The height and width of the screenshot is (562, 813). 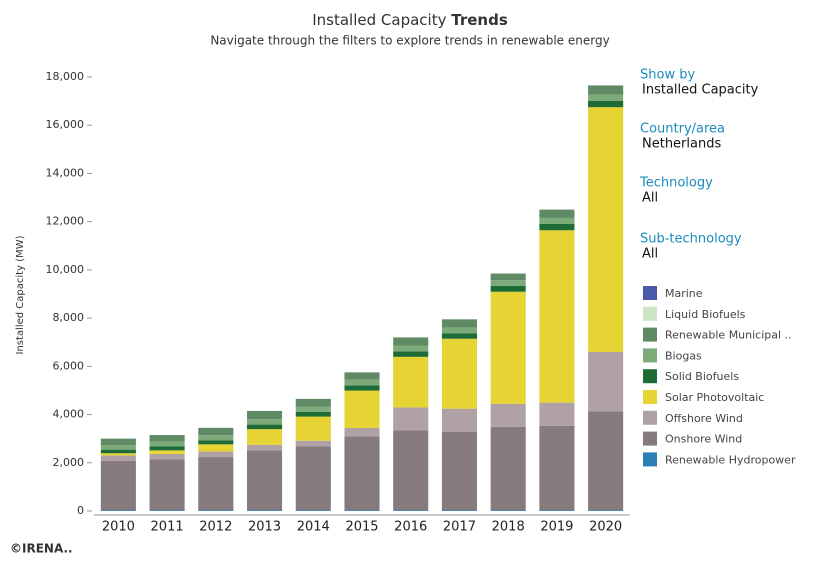 What do you see at coordinates (605, 527) in the screenshot?
I see `x-tick-label: 2020` at bounding box center [605, 527].